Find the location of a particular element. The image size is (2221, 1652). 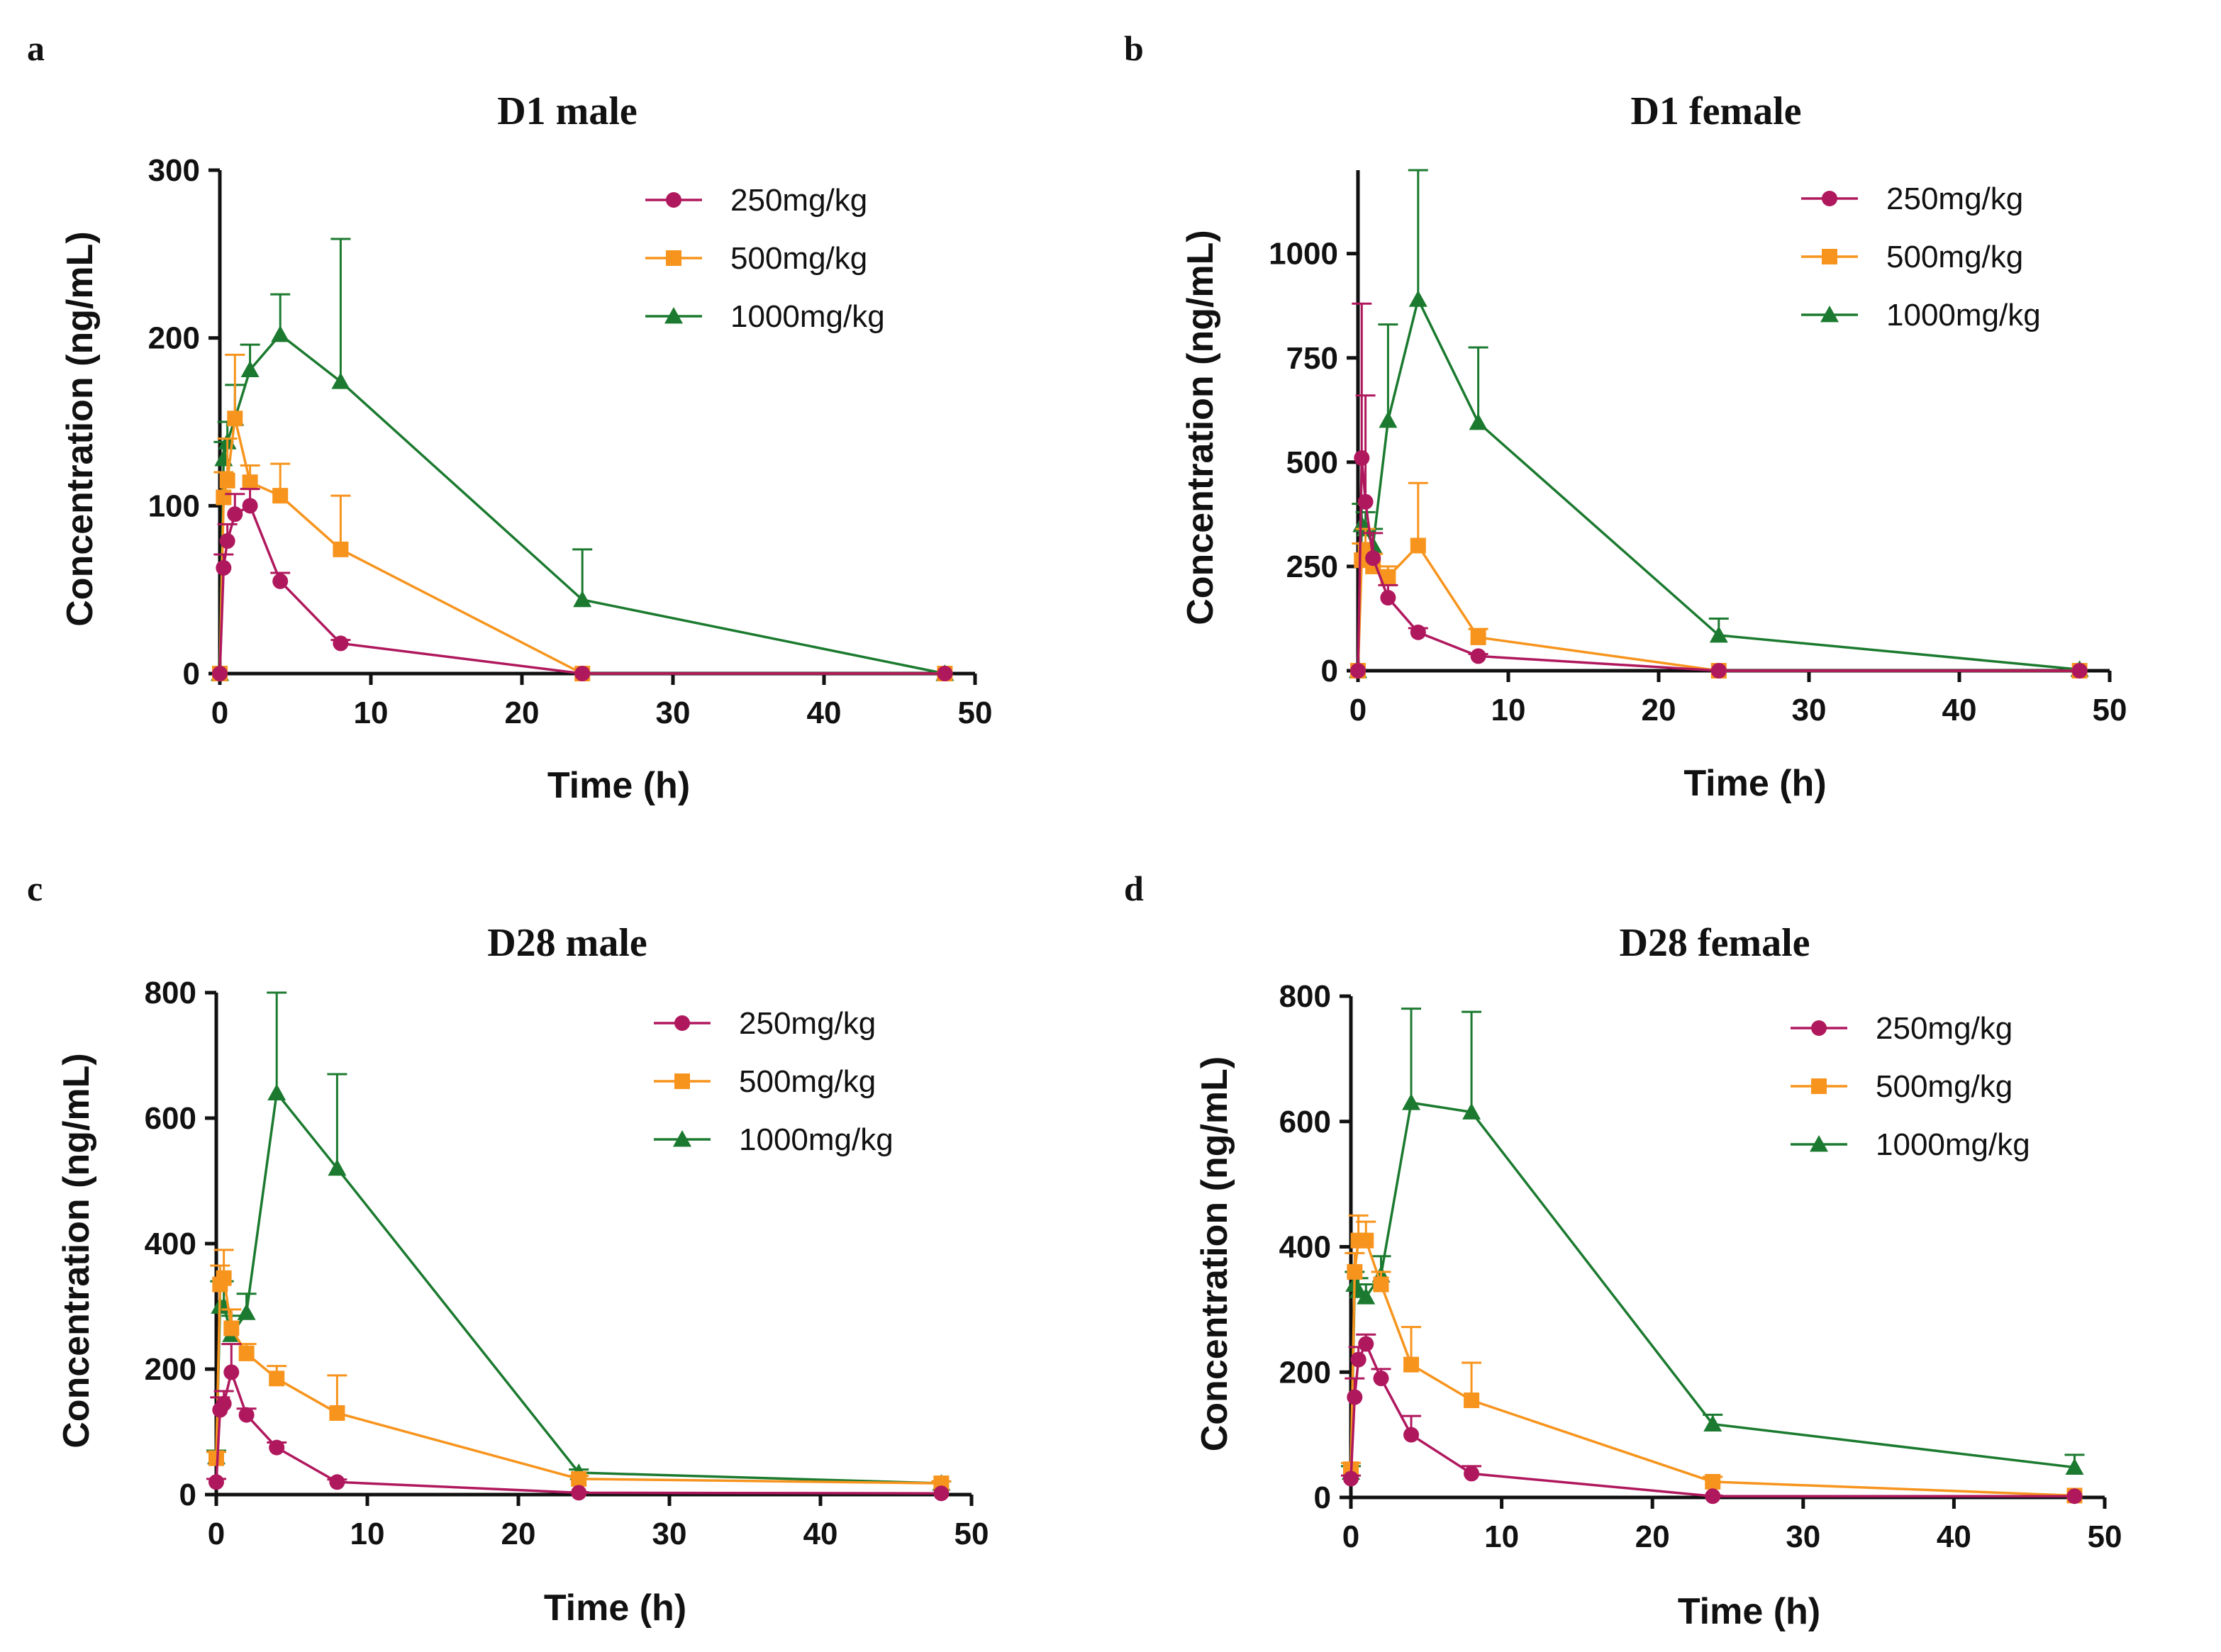

chart-title: D28 female is located at coordinates (1714, 943).